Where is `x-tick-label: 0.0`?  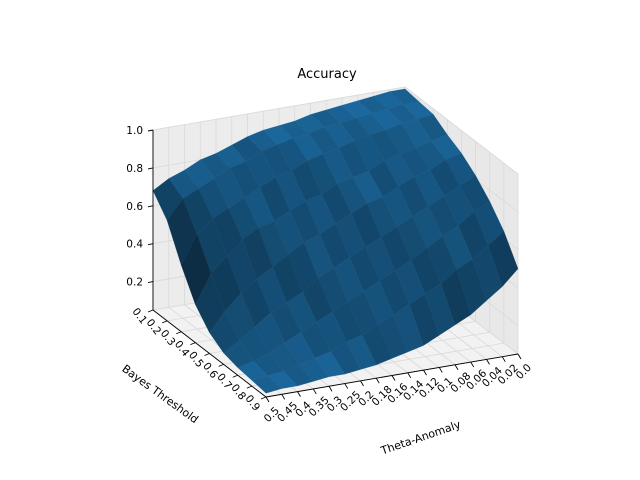 x-tick-label: 0.0 is located at coordinates (524, 372).